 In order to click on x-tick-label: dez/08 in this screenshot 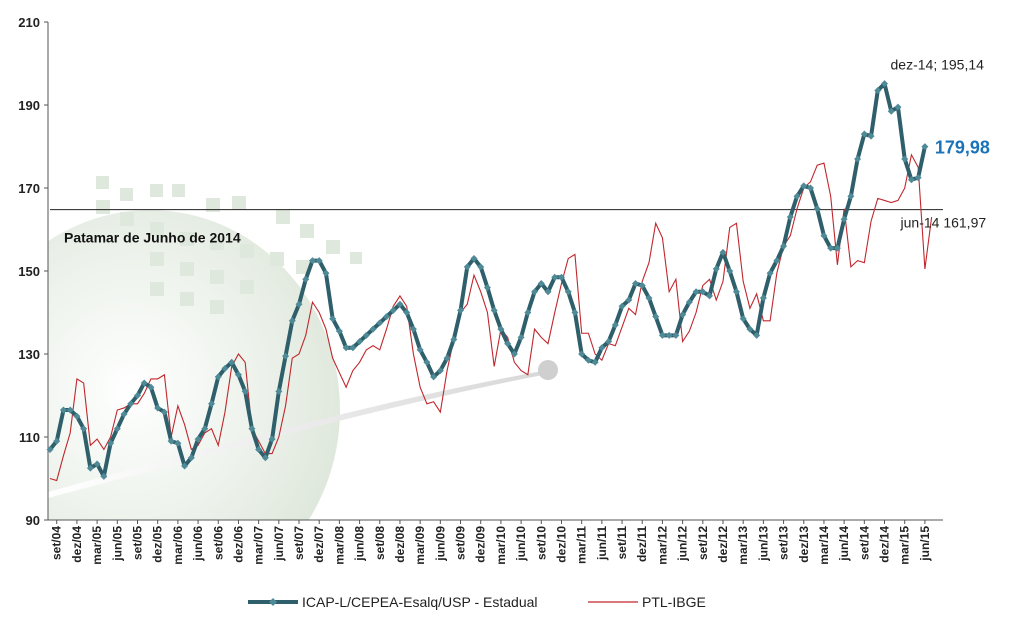, I will do `click(400, 544)`.